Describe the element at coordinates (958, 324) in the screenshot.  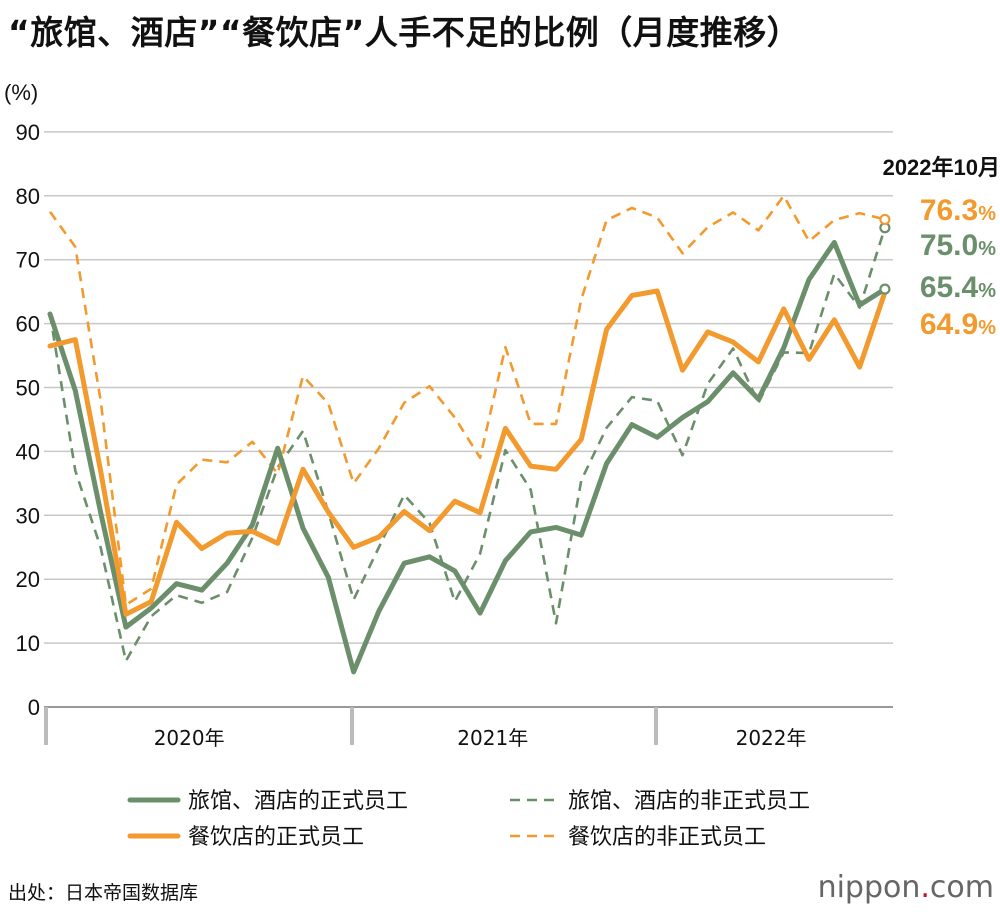
I see `end-label-2: 64.9%` at that location.